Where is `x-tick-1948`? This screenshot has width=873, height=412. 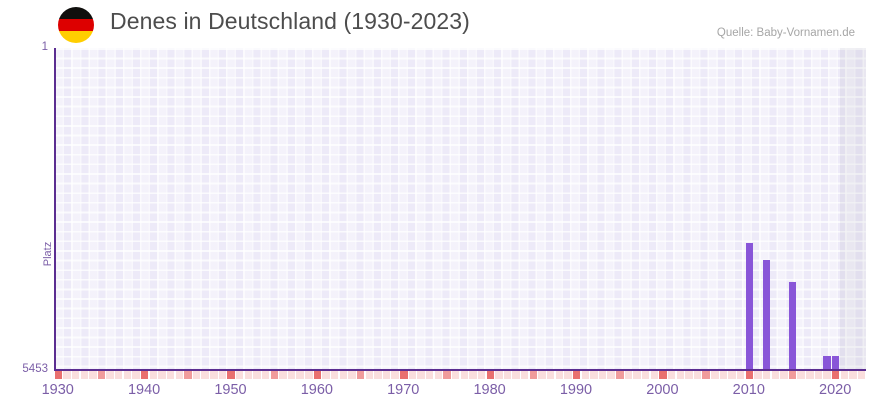
x-tick-1948 is located at coordinates (214, 375).